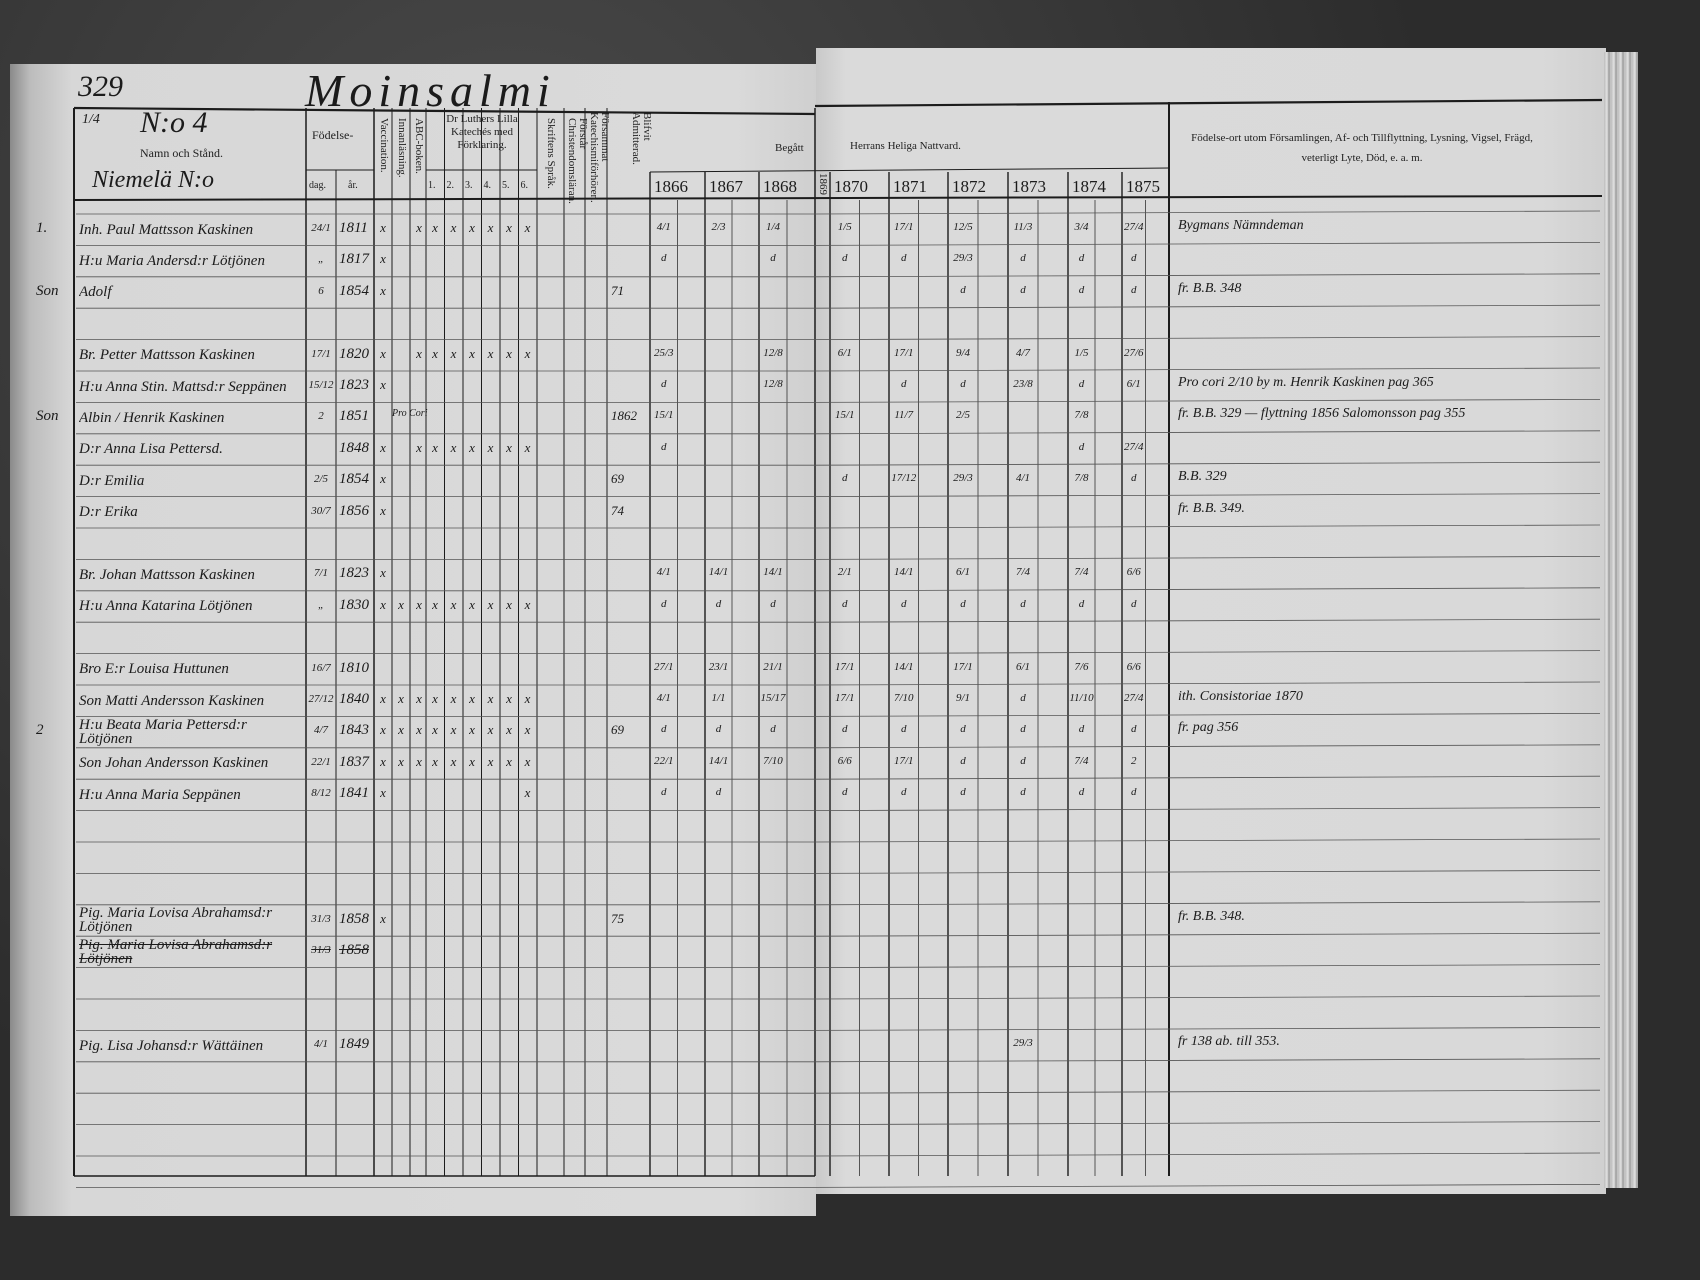 The height and width of the screenshot is (1280, 1700). Describe the element at coordinates (153, 180) in the screenshot. I see `village-name: Niemelä N:o` at that location.